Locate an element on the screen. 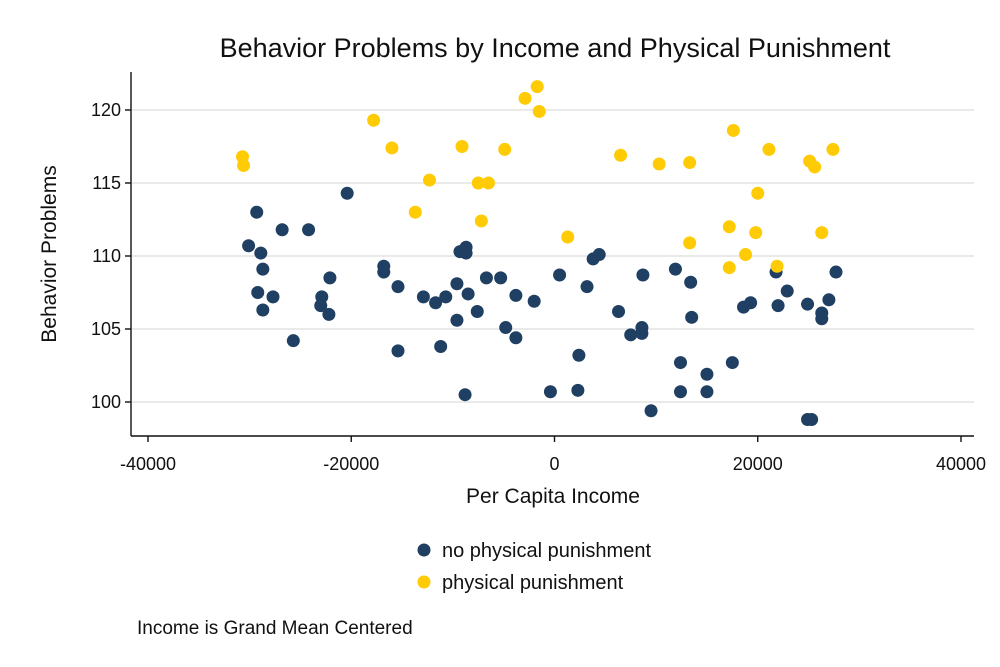  legend-marker-physical-punishment is located at coordinates (424, 582).